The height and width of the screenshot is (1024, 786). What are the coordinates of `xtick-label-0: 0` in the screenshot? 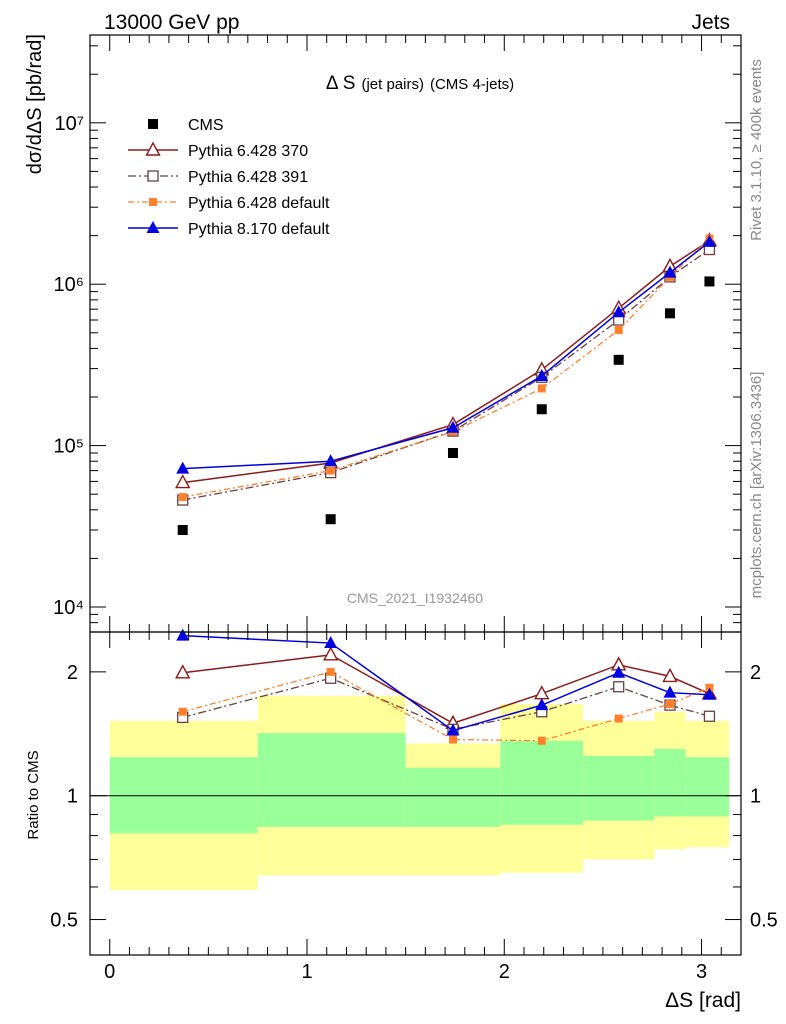 It's located at (109, 972).